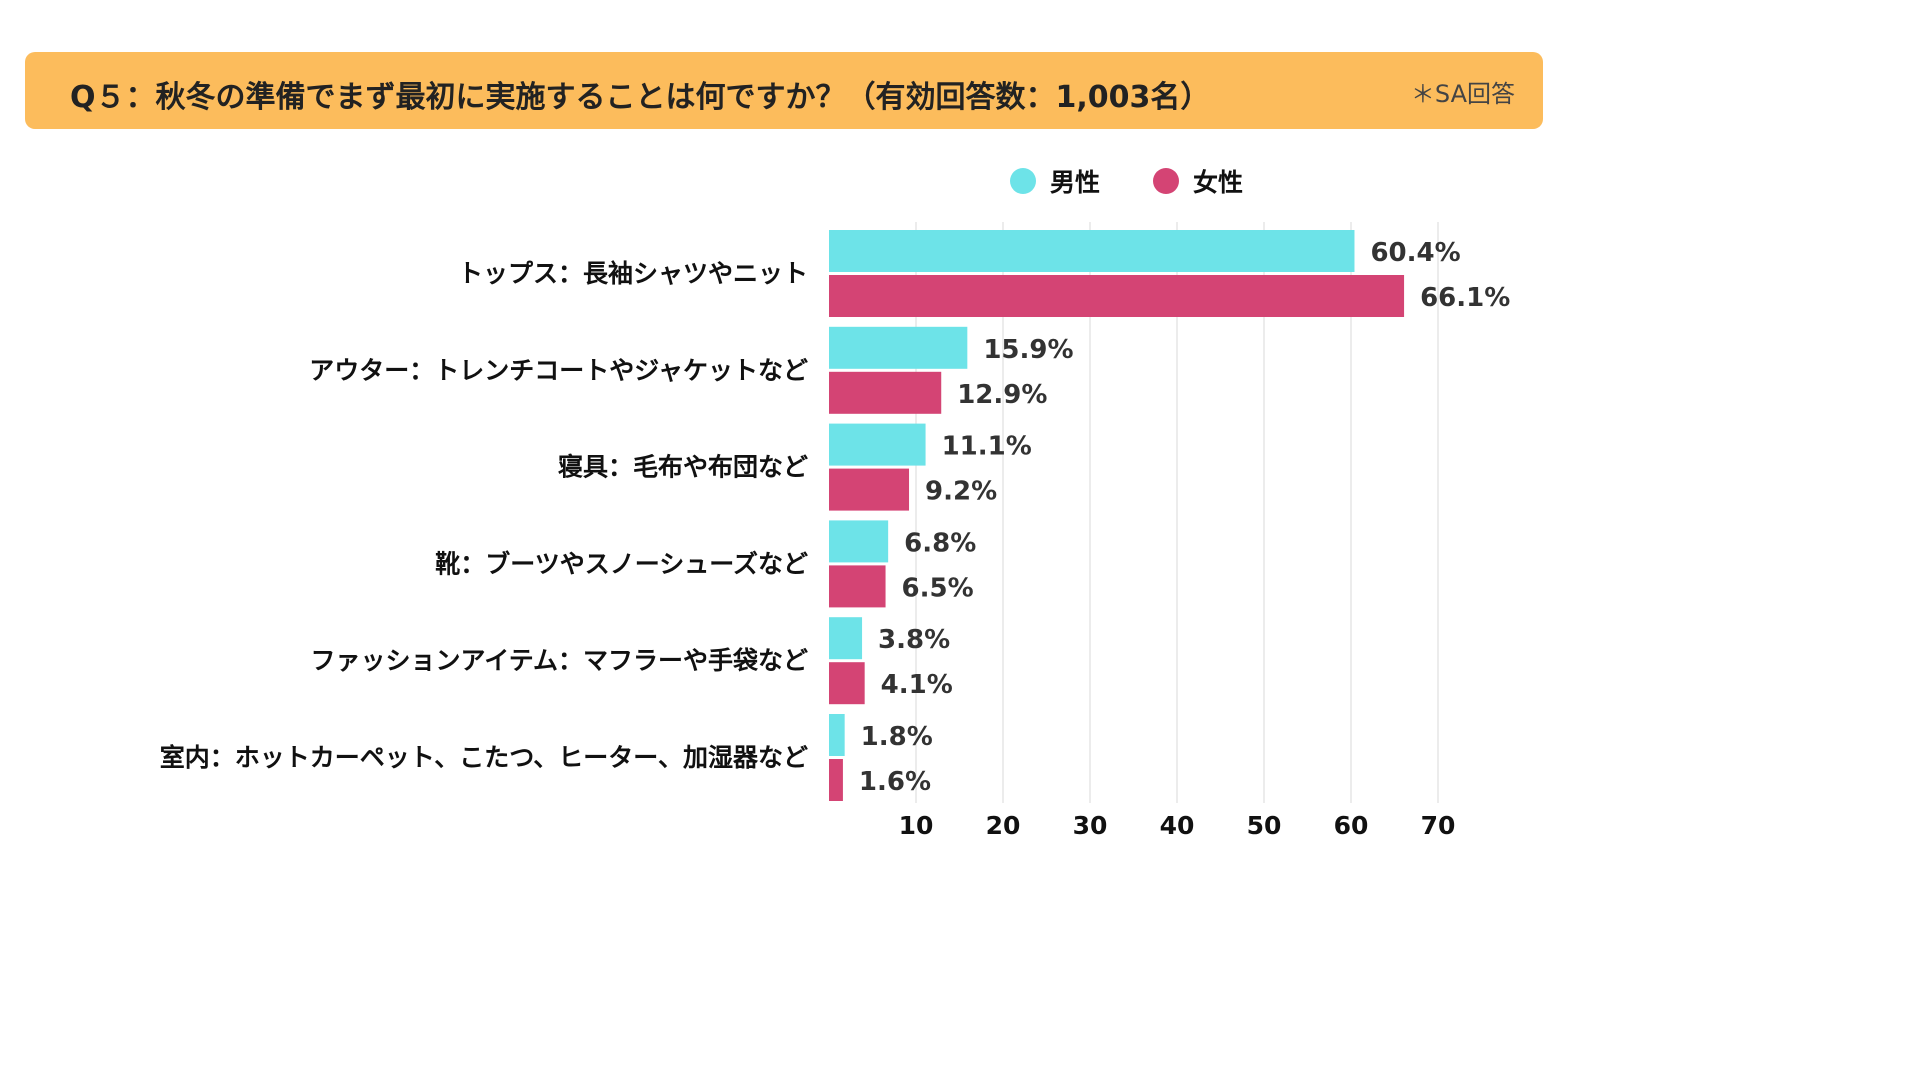 This screenshot has height=1080, width=1920. Describe the element at coordinates (916, 825) in the screenshot. I see `x-tick-label: 10` at that location.